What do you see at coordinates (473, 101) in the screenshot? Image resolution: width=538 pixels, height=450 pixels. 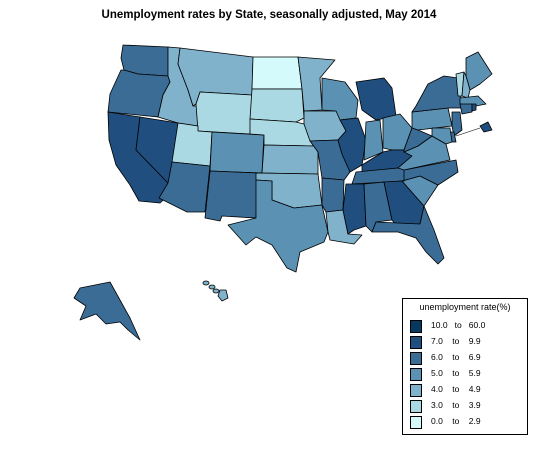 I see `state-massachusetts` at bounding box center [473, 101].